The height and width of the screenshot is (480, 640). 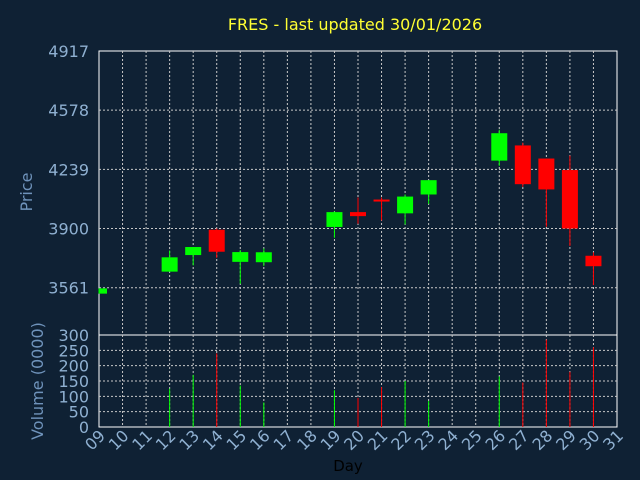 What do you see at coordinates (68, 288) in the screenshot?
I see `price-tick-label: 3561` at bounding box center [68, 288].